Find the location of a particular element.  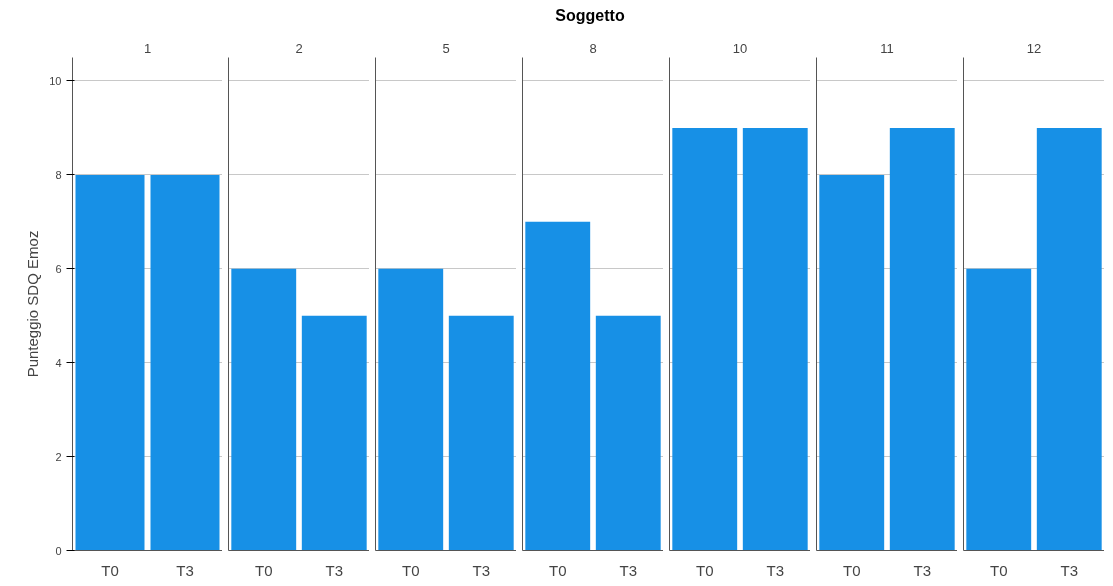

chart-title: 8 is located at coordinates (593, 48).